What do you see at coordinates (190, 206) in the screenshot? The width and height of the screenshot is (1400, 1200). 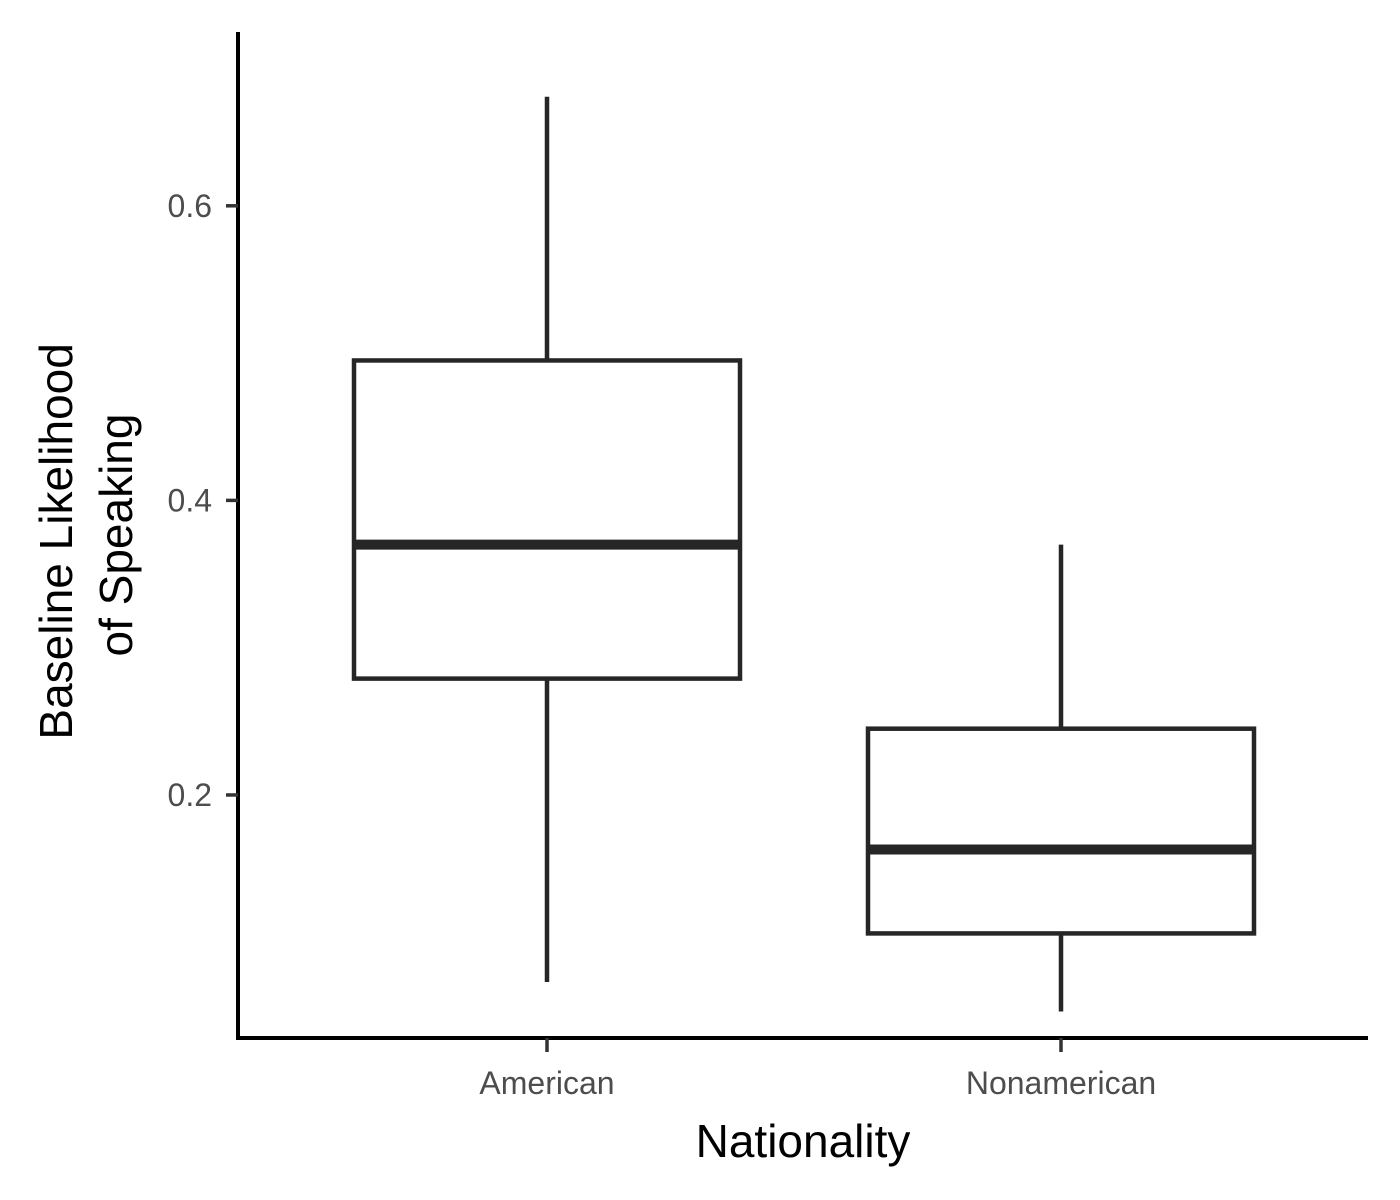 I see `y-tick-label: 0.6` at bounding box center [190, 206].